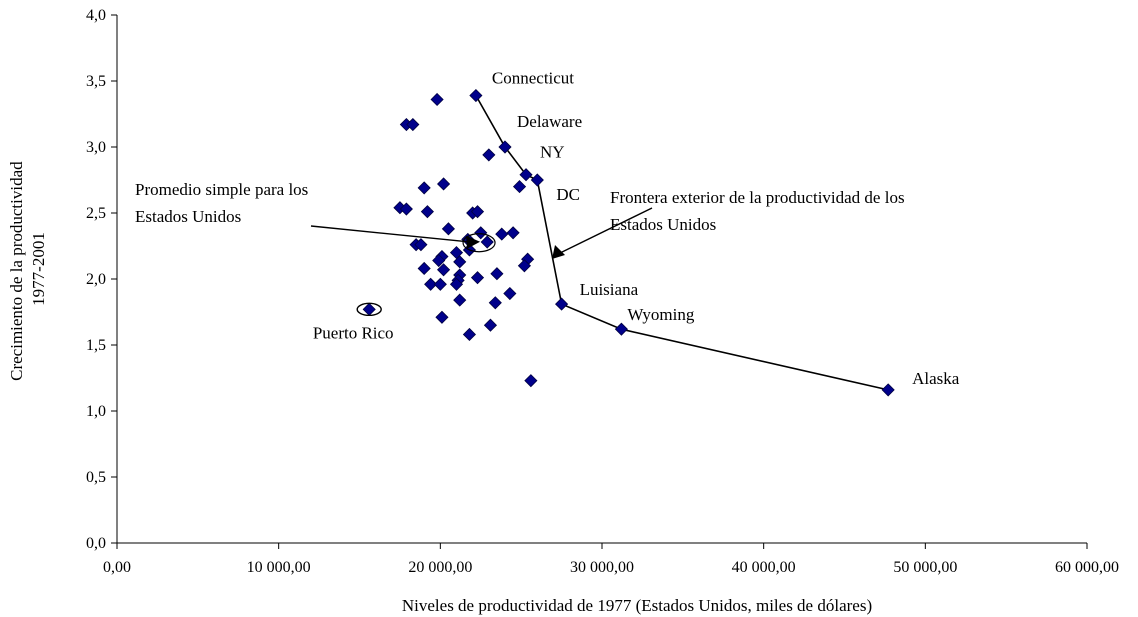 The height and width of the screenshot is (617, 1138). What do you see at coordinates (533, 78) in the screenshot?
I see `point-label: Connecticut` at bounding box center [533, 78].